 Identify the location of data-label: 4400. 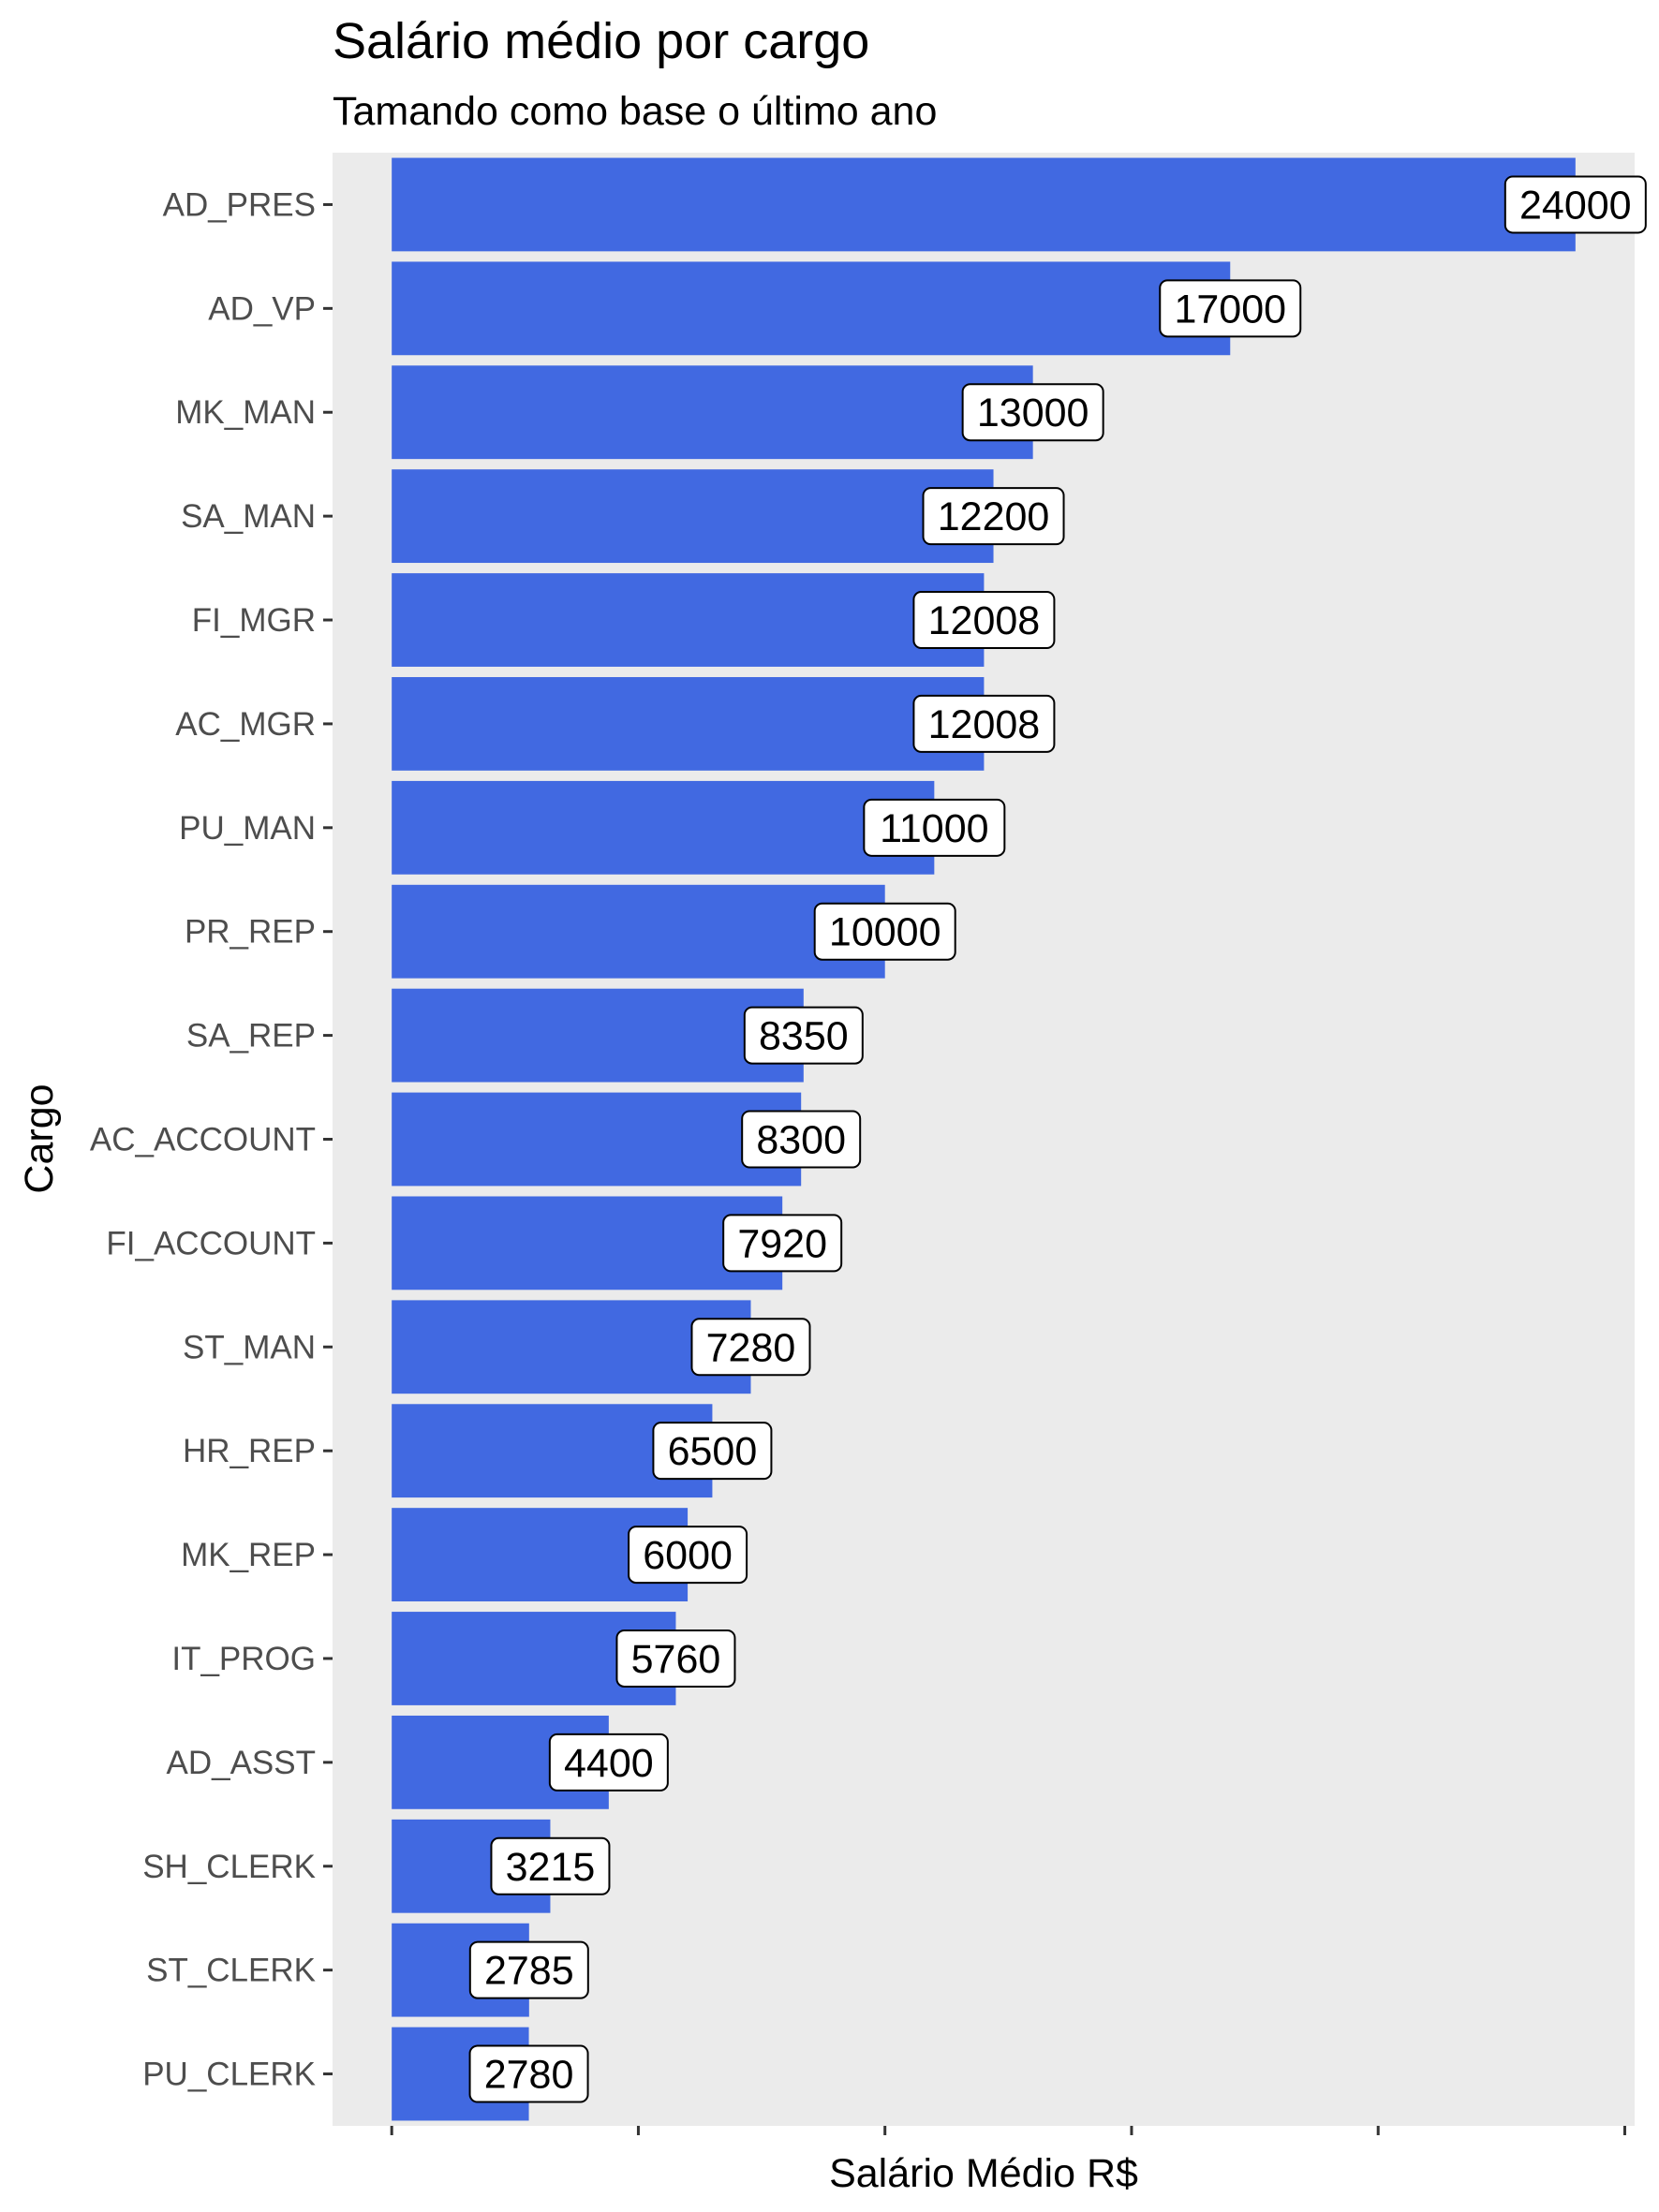
(609, 1762).